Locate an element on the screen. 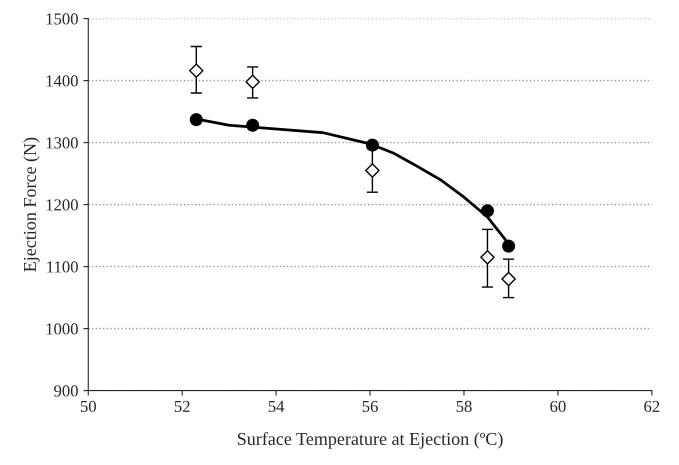 The image size is (679, 465). y-tick-label: 1300 is located at coordinates (62, 143).